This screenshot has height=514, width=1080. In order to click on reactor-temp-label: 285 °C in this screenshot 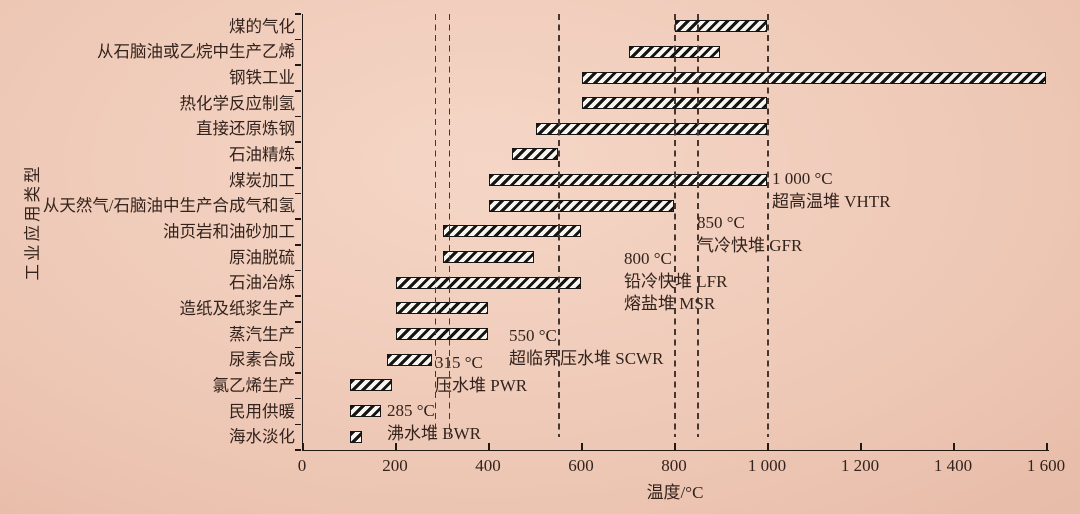, I will do `click(411, 410)`.